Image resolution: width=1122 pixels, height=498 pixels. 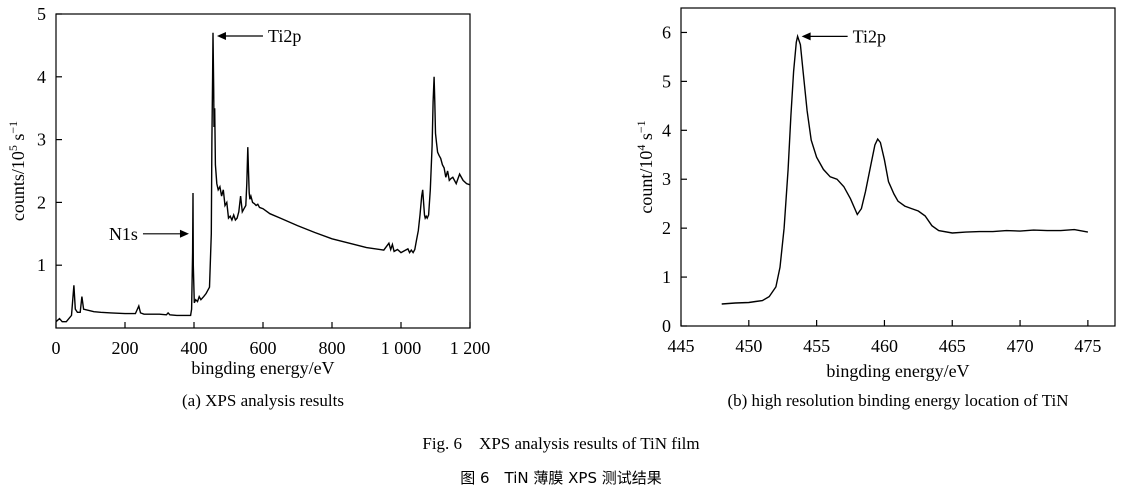 I want to click on chart-a-caption: (a) XPS analysis results, so click(x=263, y=400).